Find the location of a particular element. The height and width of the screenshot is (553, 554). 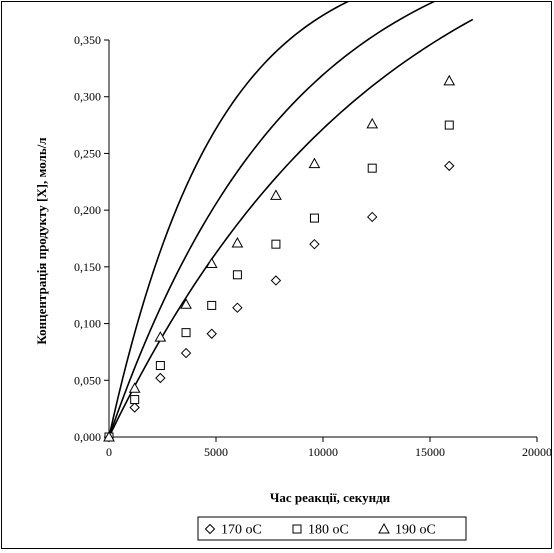

y-tick-label: 0,300 is located at coordinates (87, 97).